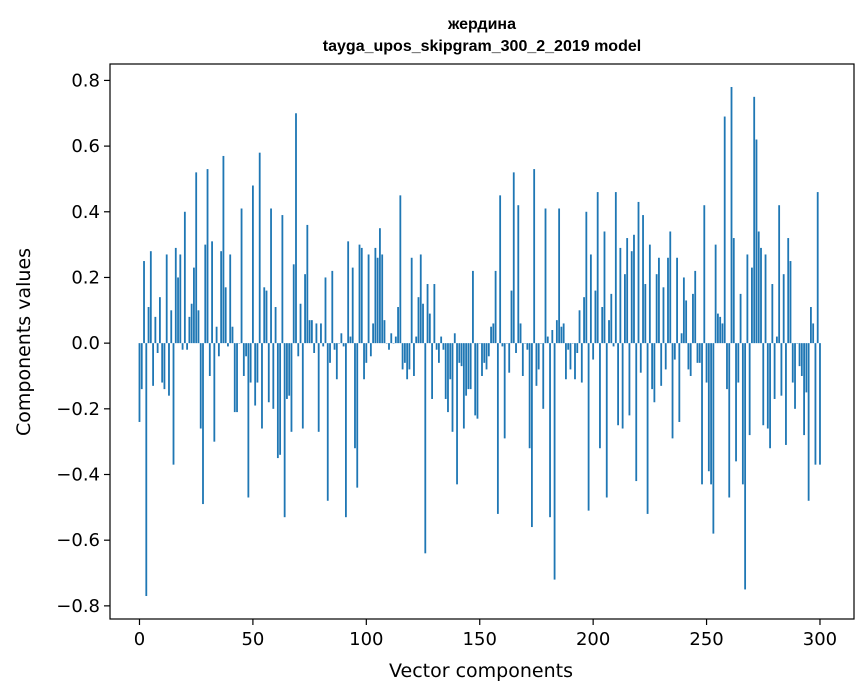 The width and height of the screenshot is (867, 696). Describe the element at coordinates (481, 24) in the screenshot. I see `chart-title: жердина` at that location.